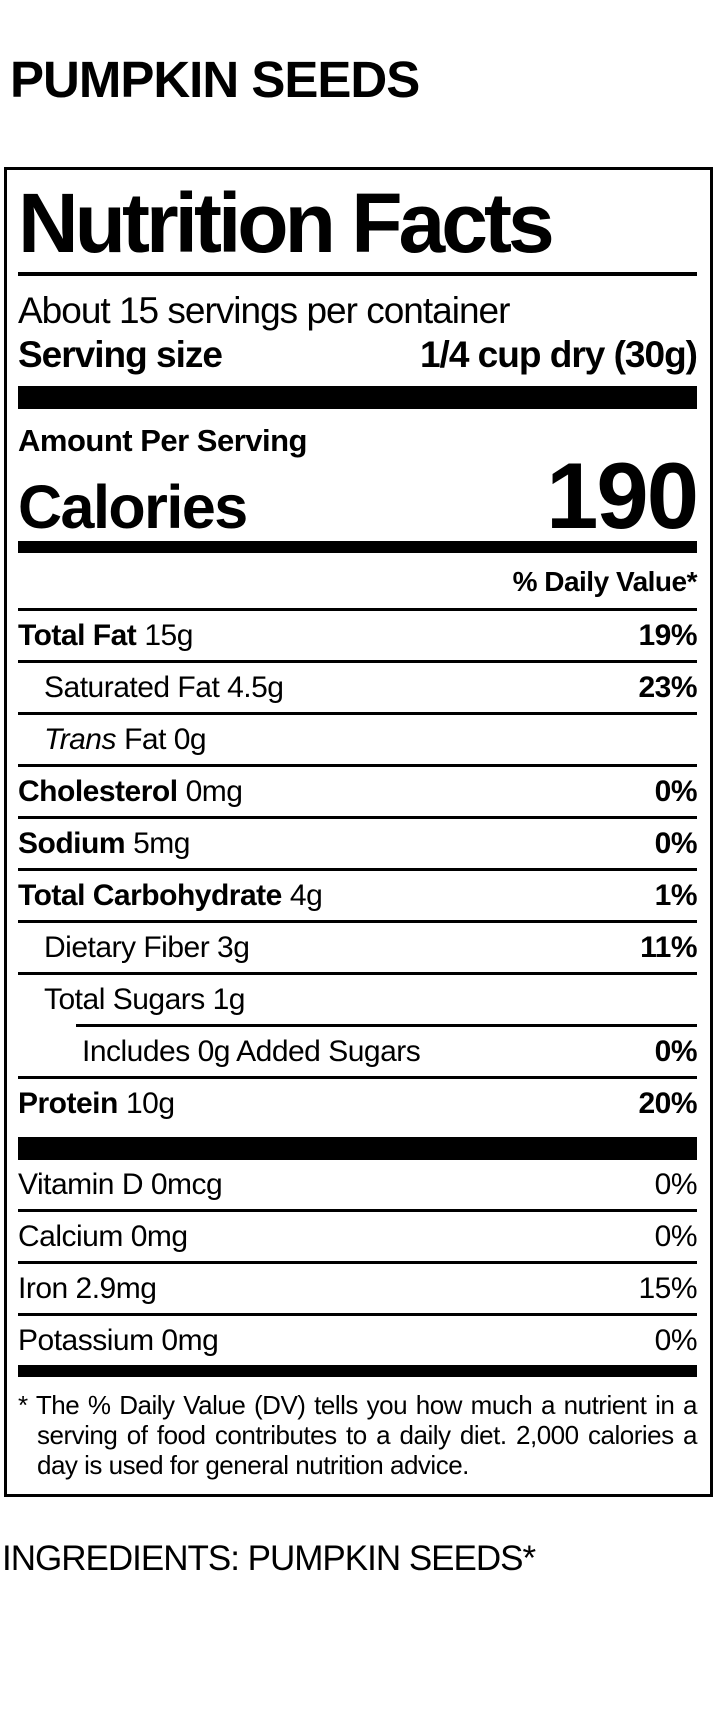 The height and width of the screenshot is (1712, 722). I want to click on calories-label: Calories, so click(133, 507).